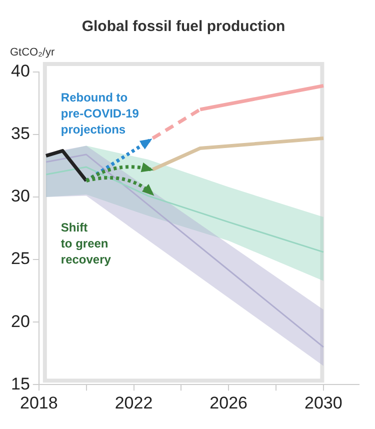  I want to click on x-tick-label: 2026, so click(229, 402).